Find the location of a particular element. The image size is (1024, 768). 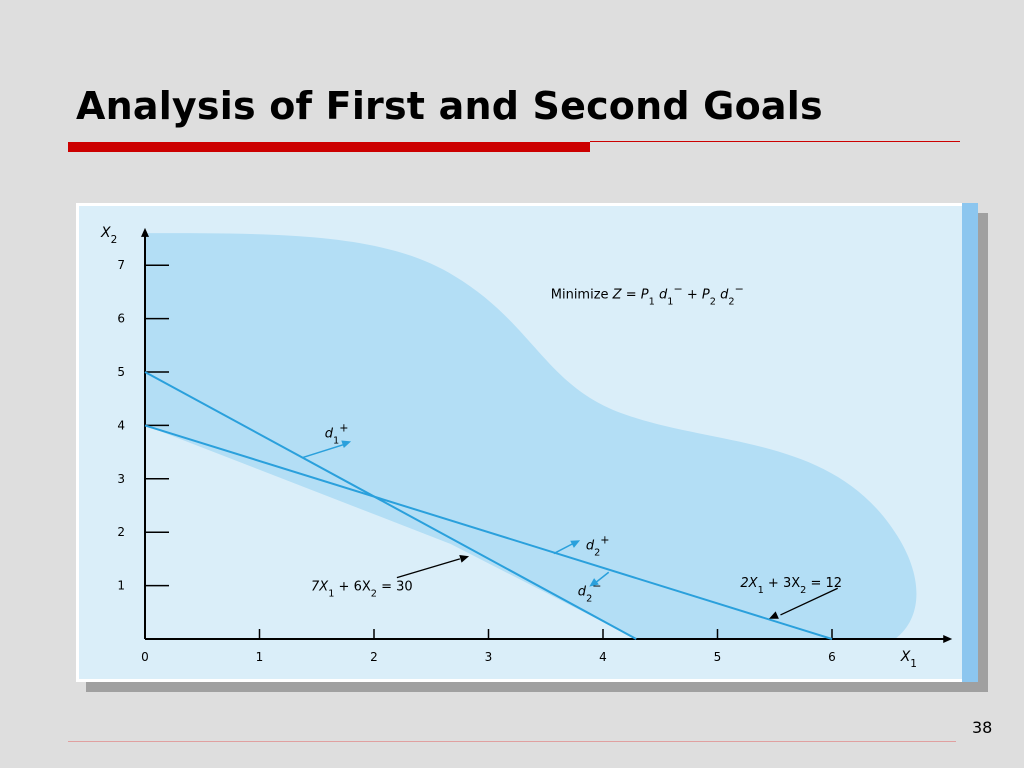

d1-plus-arrowhead is located at coordinates (346, 444).